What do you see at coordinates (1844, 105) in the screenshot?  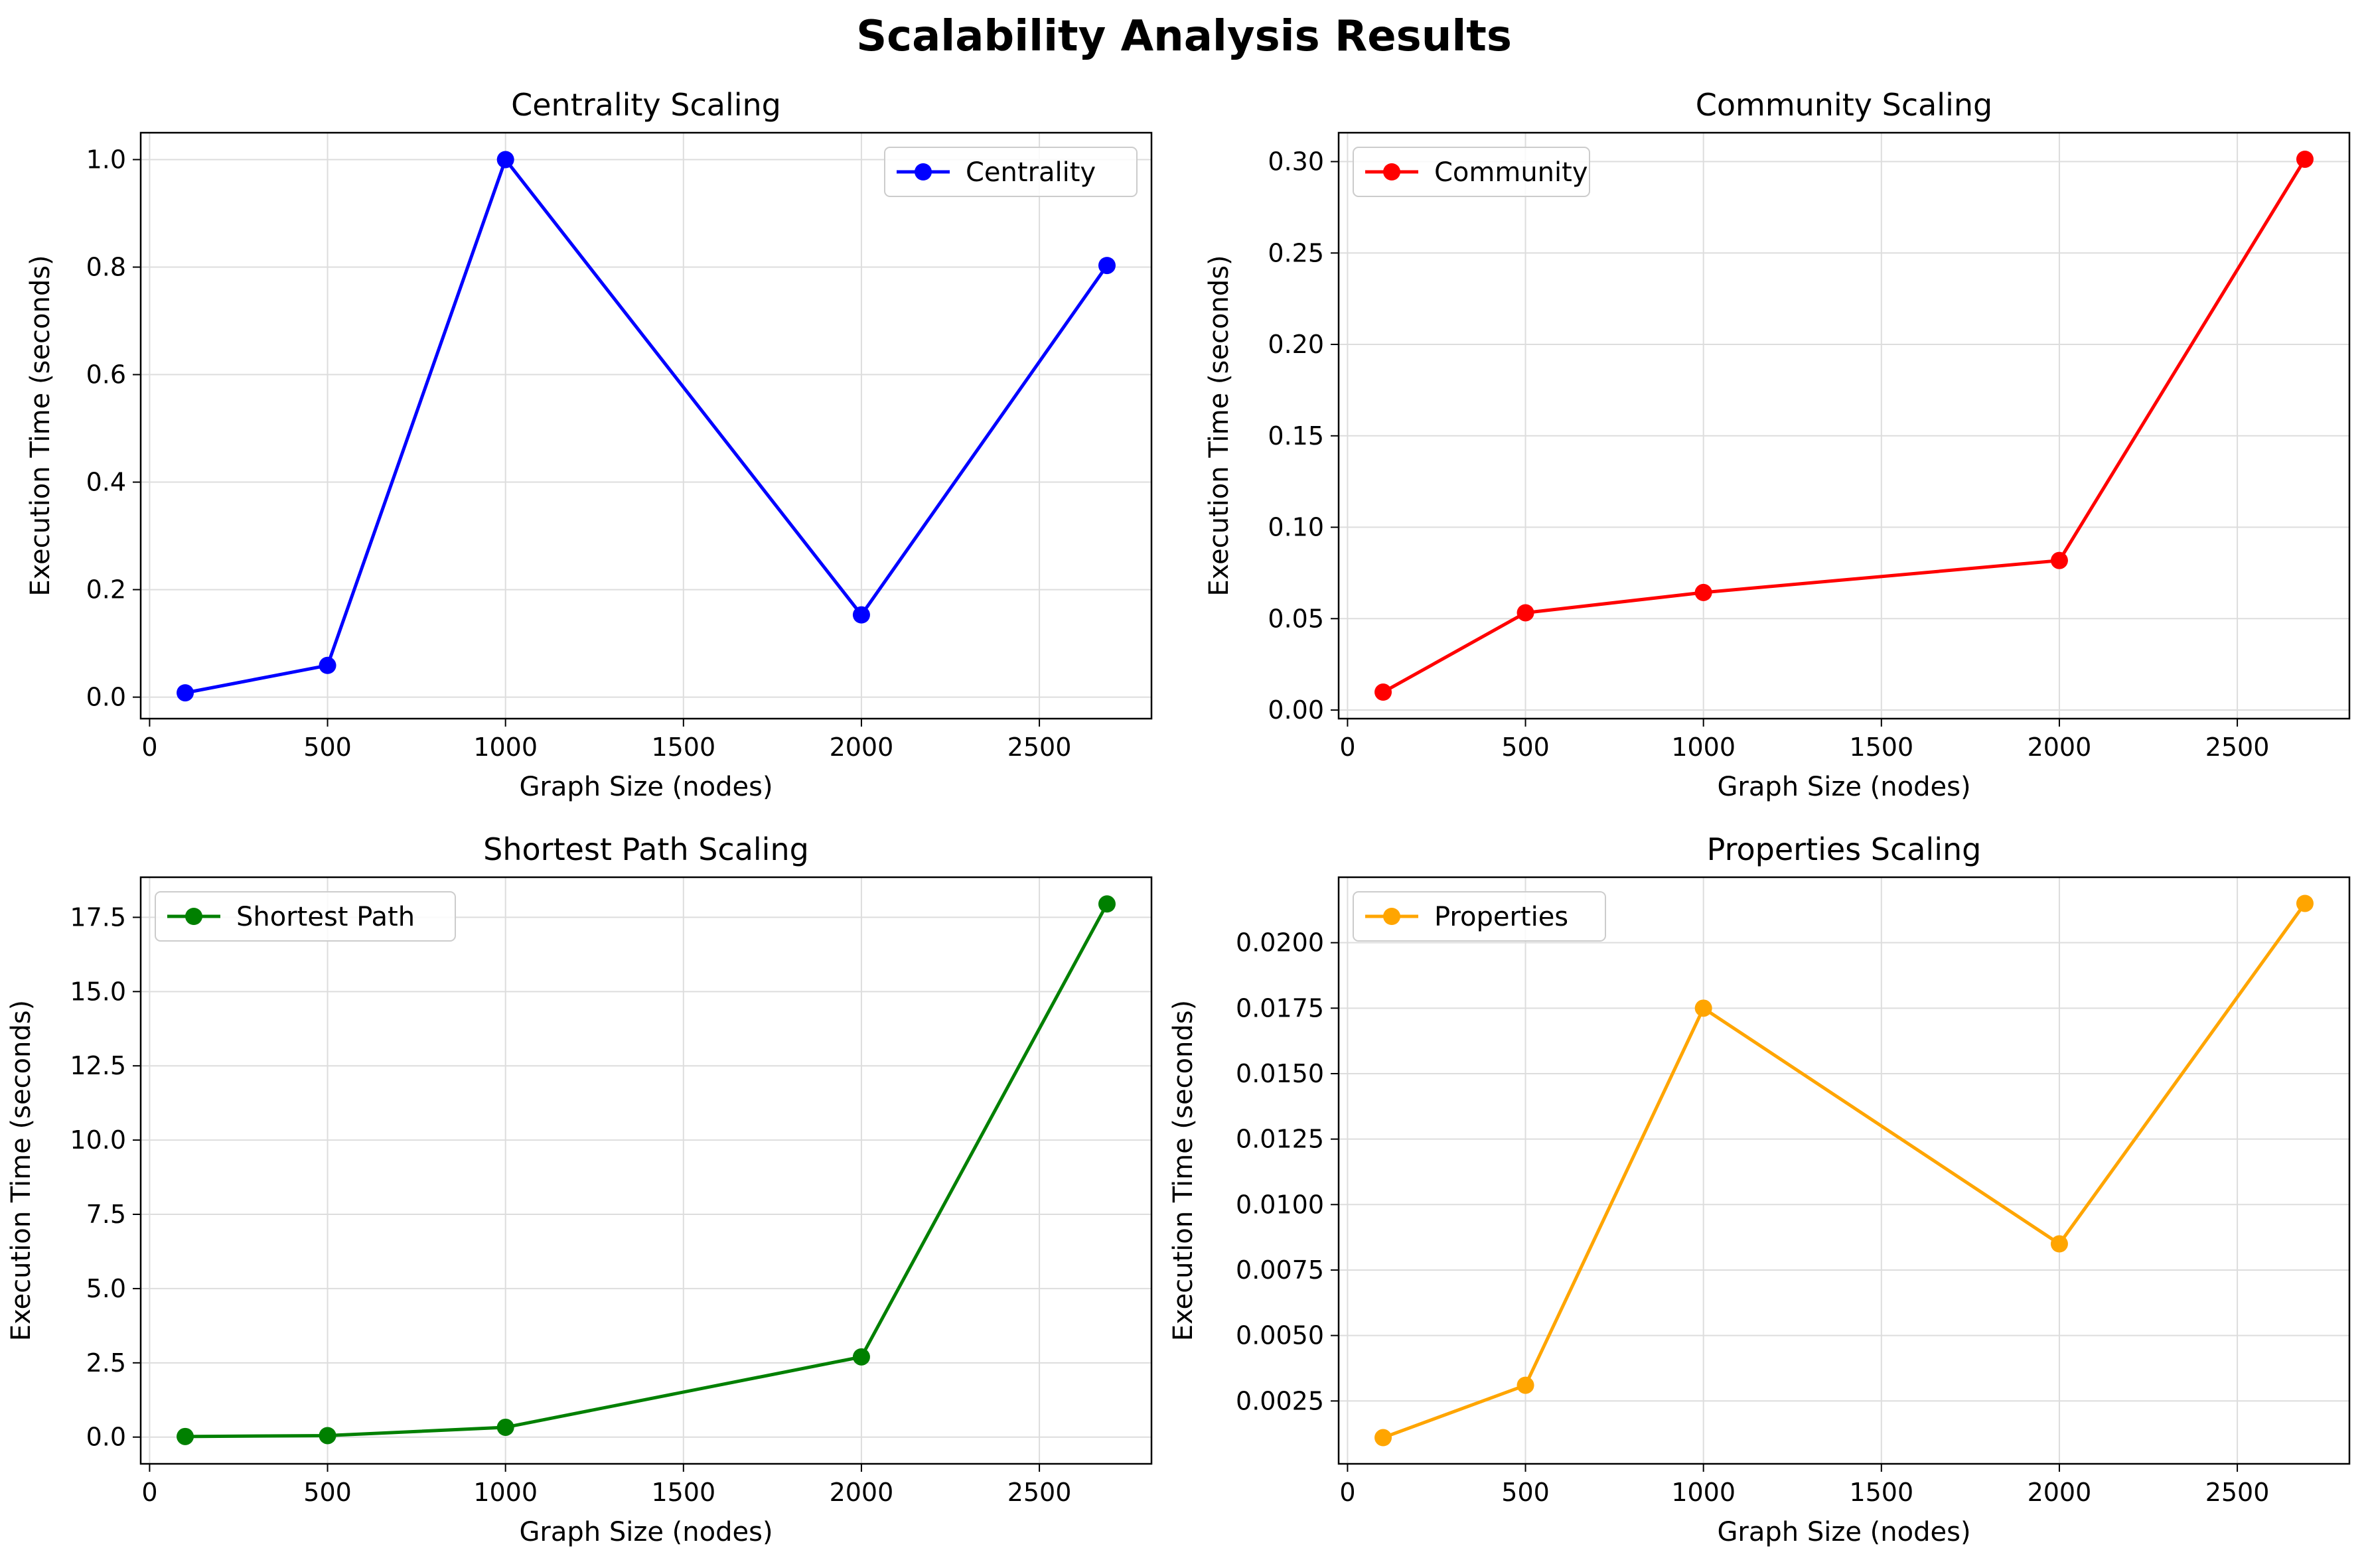 I see `subplot-title: Community Scaling` at bounding box center [1844, 105].